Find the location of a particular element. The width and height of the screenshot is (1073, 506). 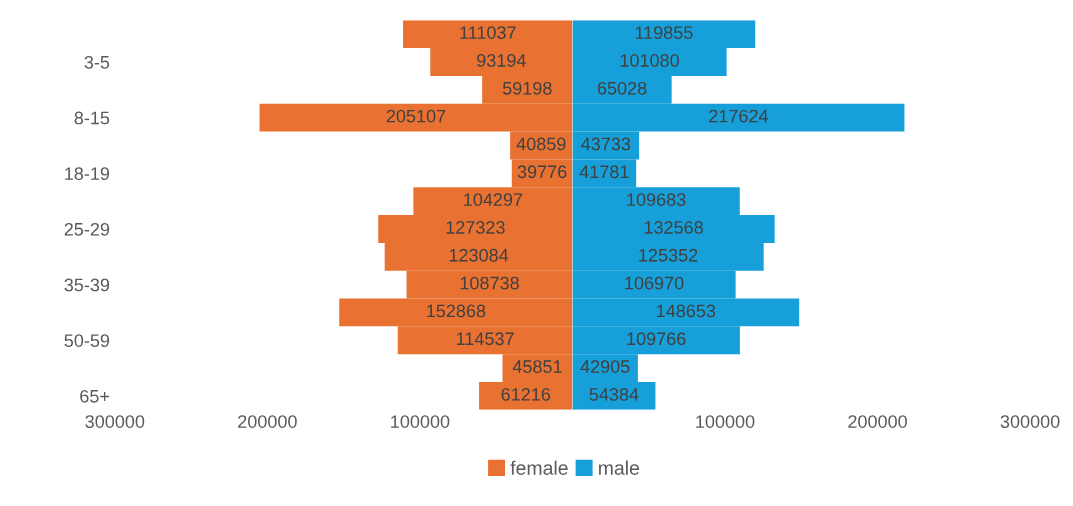

data-label: 217624 is located at coordinates (739, 116).